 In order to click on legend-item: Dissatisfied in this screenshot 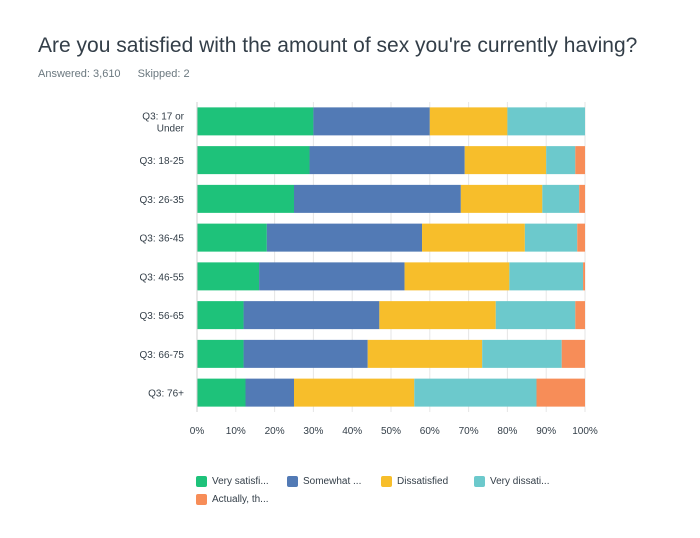, I will do `click(414, 481)`.